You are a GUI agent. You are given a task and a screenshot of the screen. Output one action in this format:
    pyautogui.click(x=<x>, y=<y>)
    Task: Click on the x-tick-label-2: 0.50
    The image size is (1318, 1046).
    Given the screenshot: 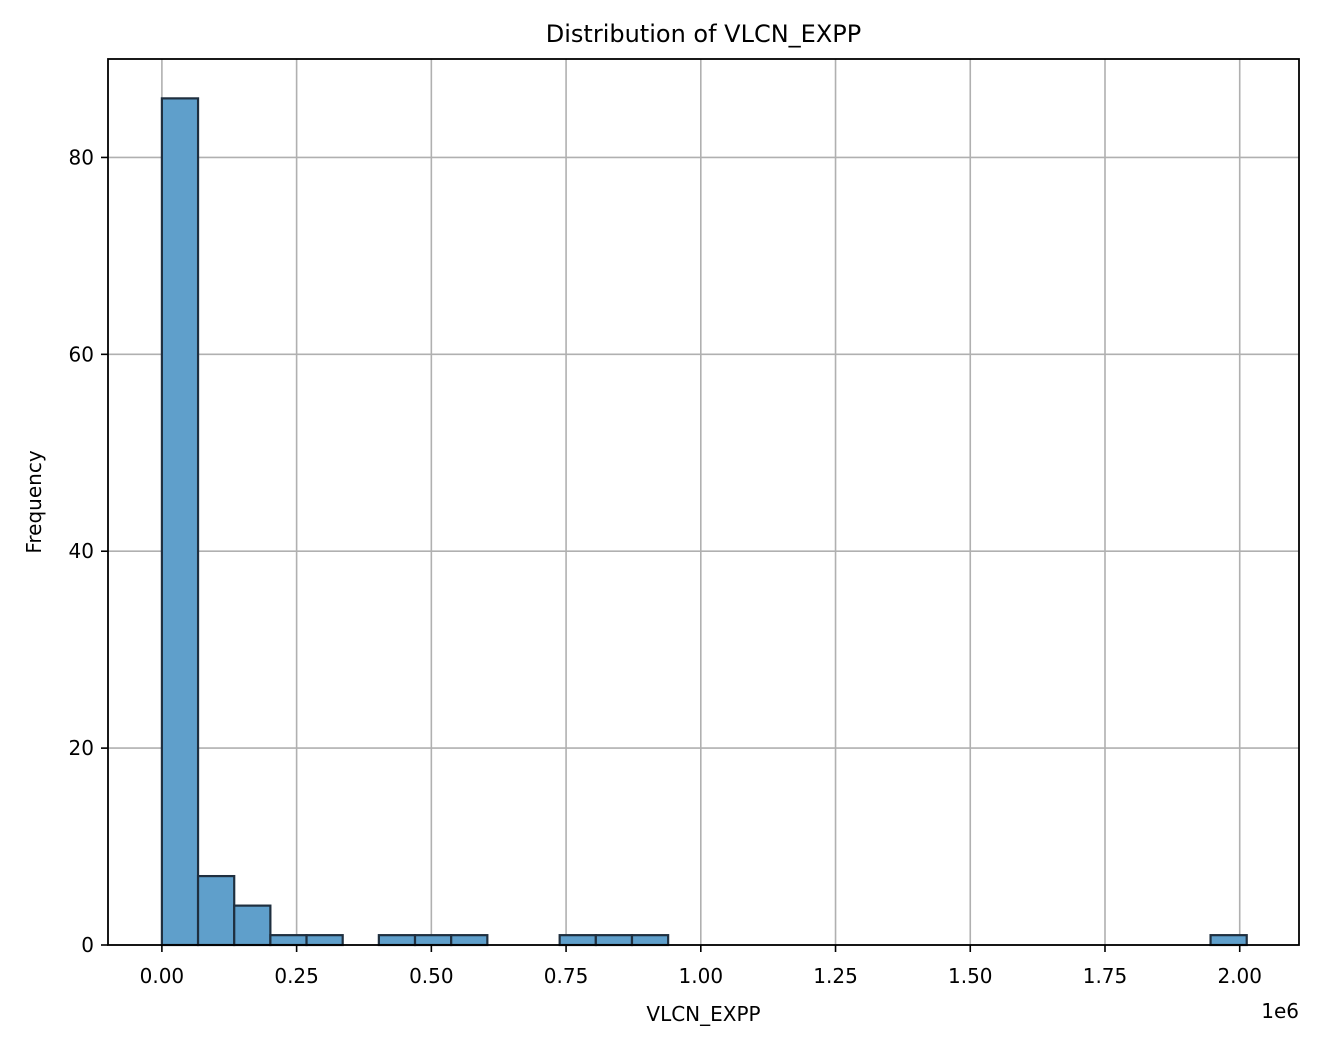 What is the action you would take?
    pyautogui.click(x=431, y=976)
    